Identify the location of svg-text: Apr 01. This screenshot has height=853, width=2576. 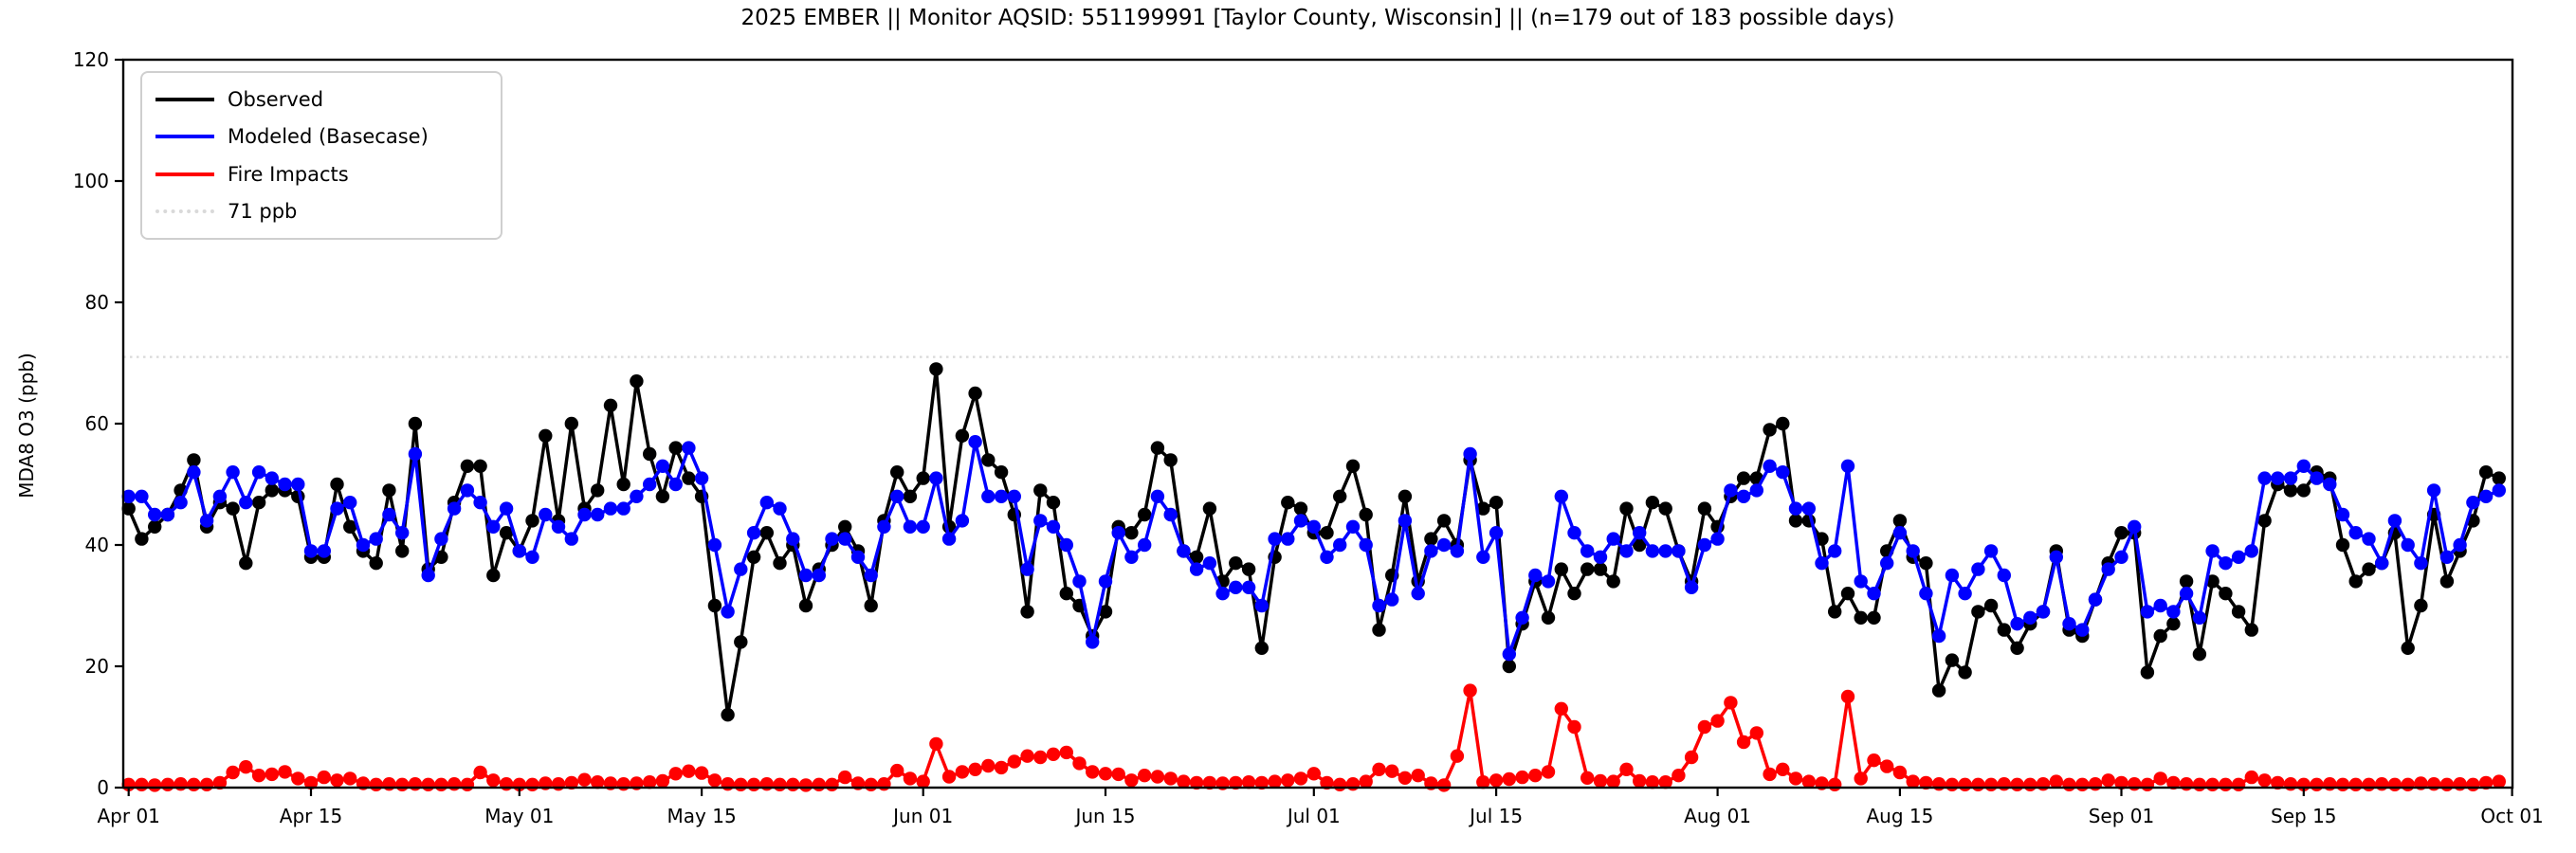
(128, 816).